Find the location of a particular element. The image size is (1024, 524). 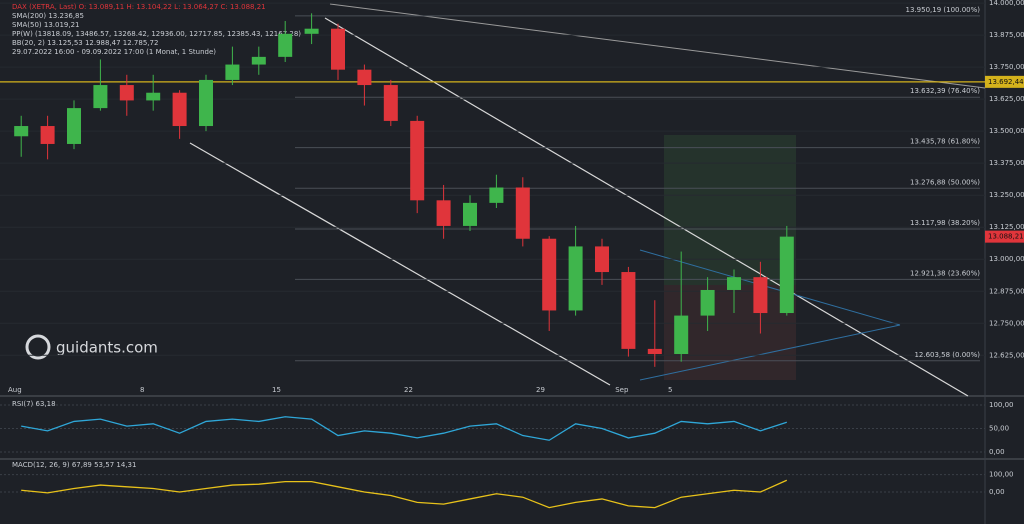

fib-label: 12.921,38 (23.60%) is located at coordinates (945, 273).